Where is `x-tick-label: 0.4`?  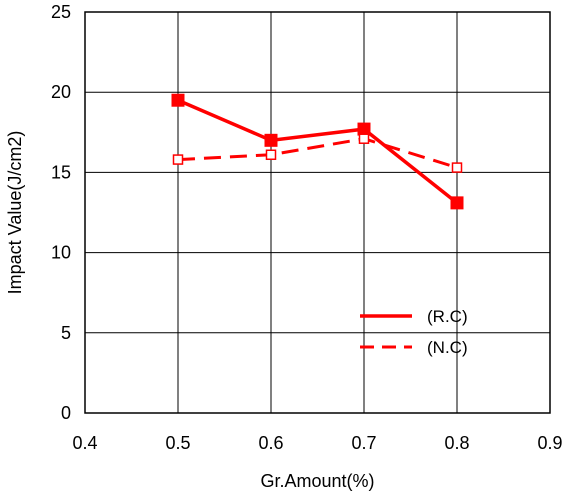 x-tick-label: 0.4 is located at coordinates (84, 443).